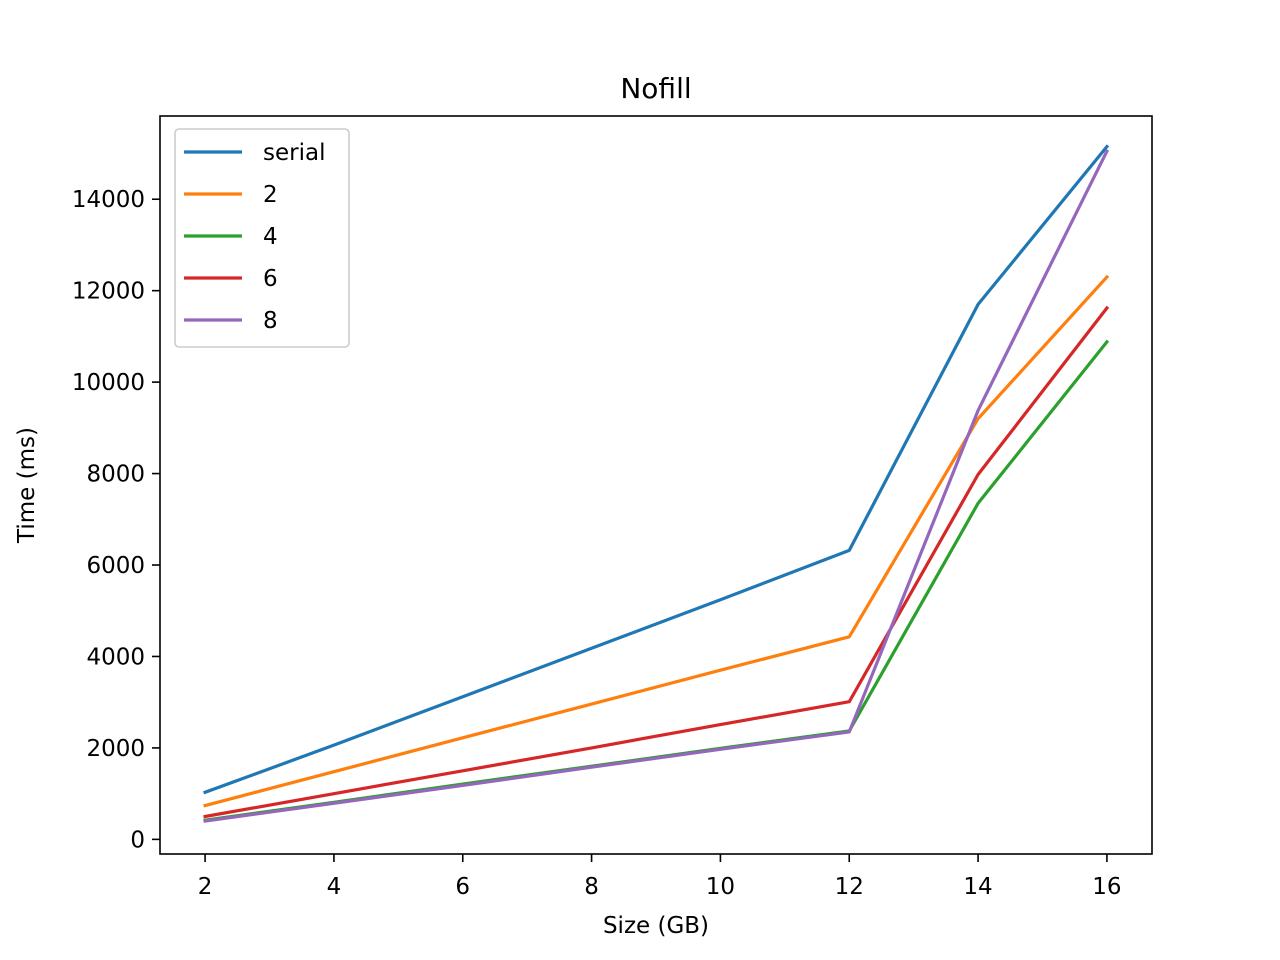 The height and width of the screenshot is (960, 1280). What do you see at coordinates (205, 887) in the screenshot?
I see `x-tick-label: 2` at bounding box center [205, 887].